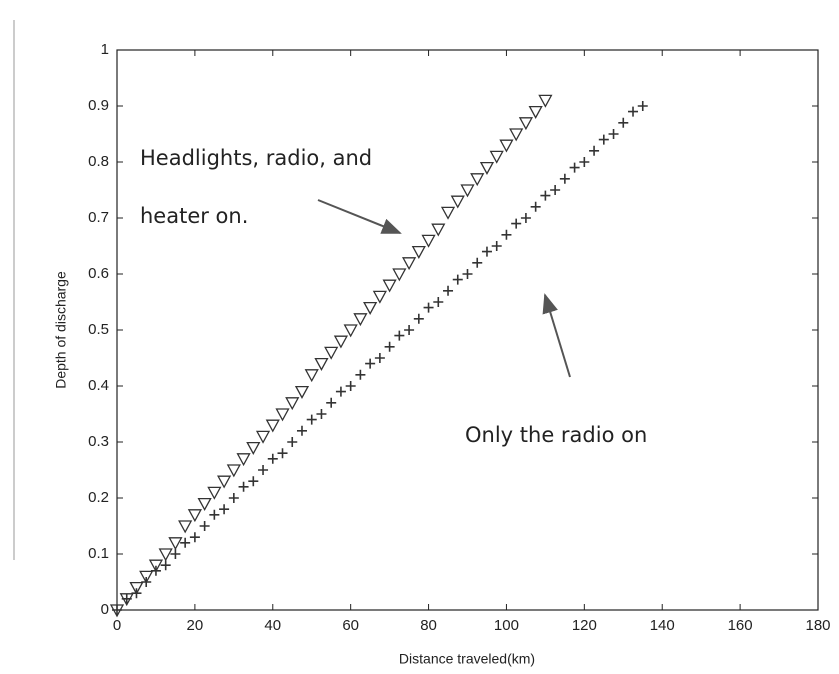  What do you see at coordinates (98, 441) in the screenshot?
I see `y-tick-label: 0.3` at bounding box center [98, 441].